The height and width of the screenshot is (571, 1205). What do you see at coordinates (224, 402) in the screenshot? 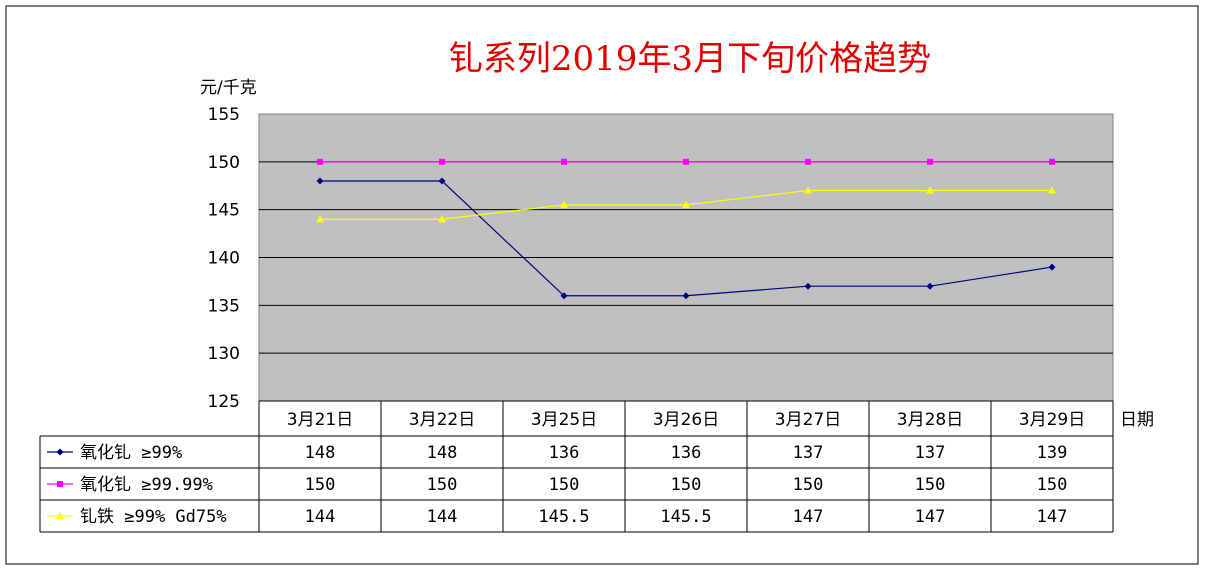
I see `y-tick-label: 125` at bounding box center [224, 402].